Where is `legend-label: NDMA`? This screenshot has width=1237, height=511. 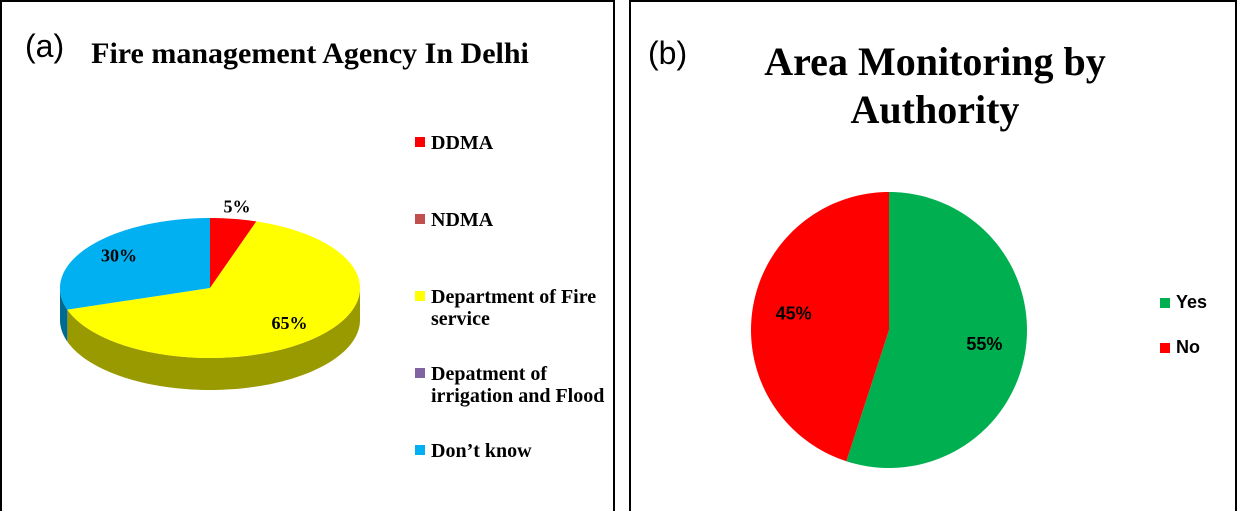
legend-label: NDMA is located at coordinates (462, 220).